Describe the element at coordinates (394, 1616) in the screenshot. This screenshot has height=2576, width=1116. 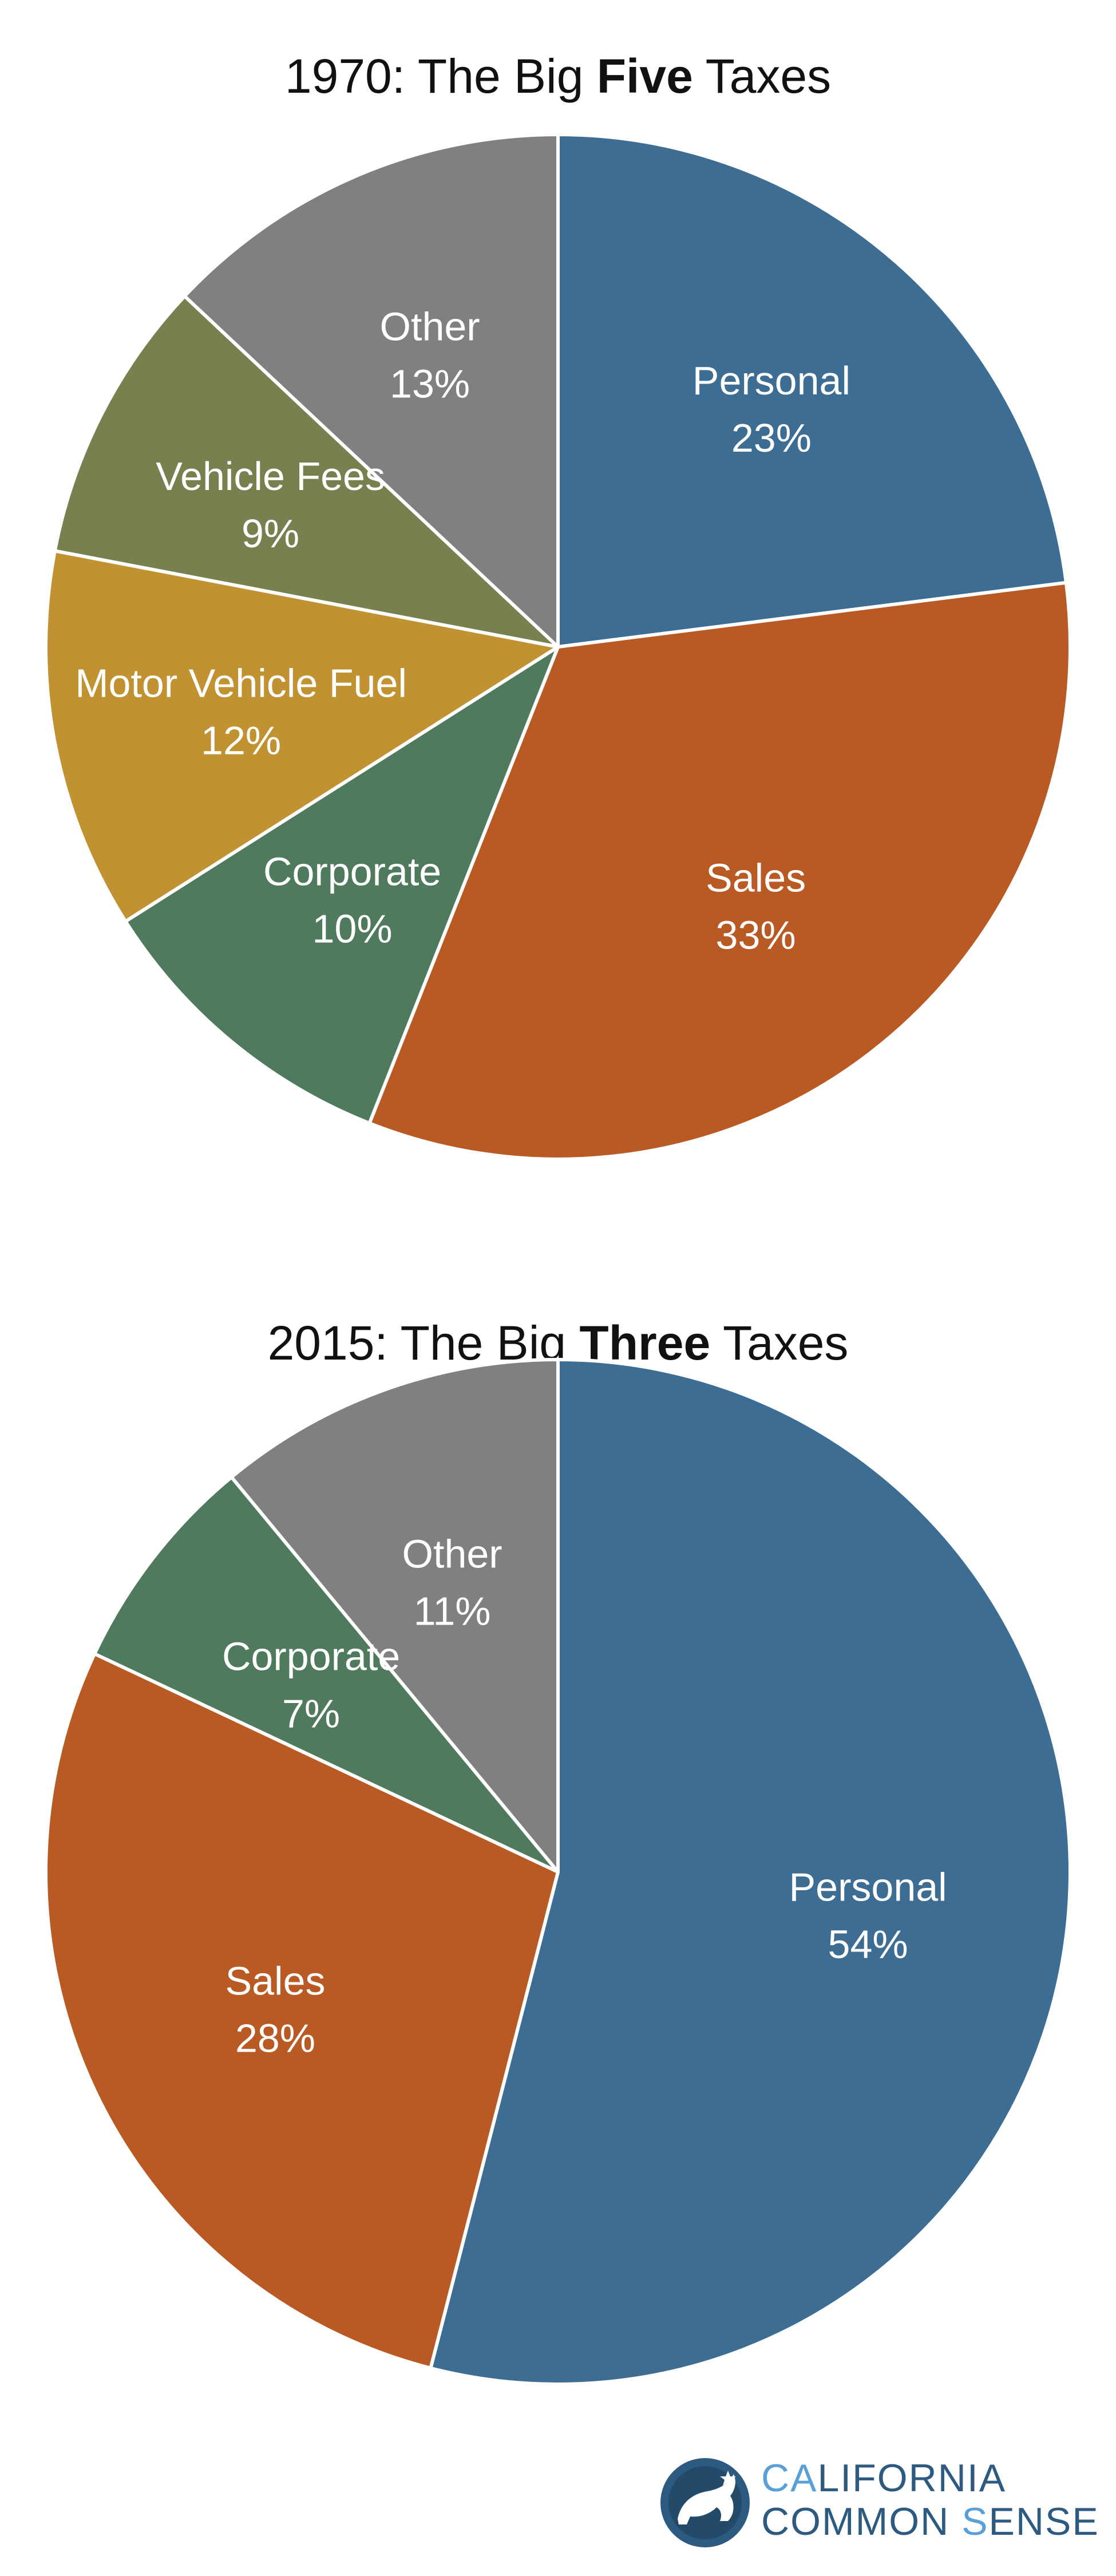
I see `pie-slice-2015-other` at that location.